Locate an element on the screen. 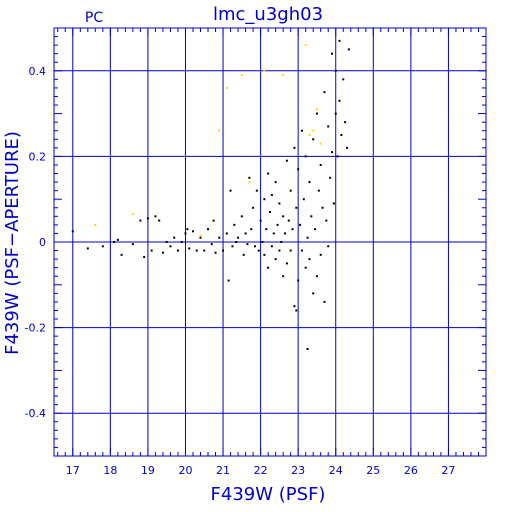 The height and width of the screenshot is (512, 512). x-tick-label: 18 is located at coordinates (110, 470).